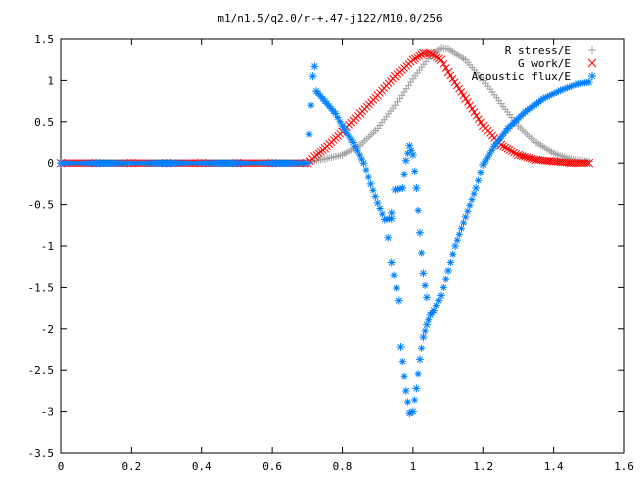  Describe the element at coordinates (413, 466) in the screenshot. I see `x-tick-label: 1` at that location.